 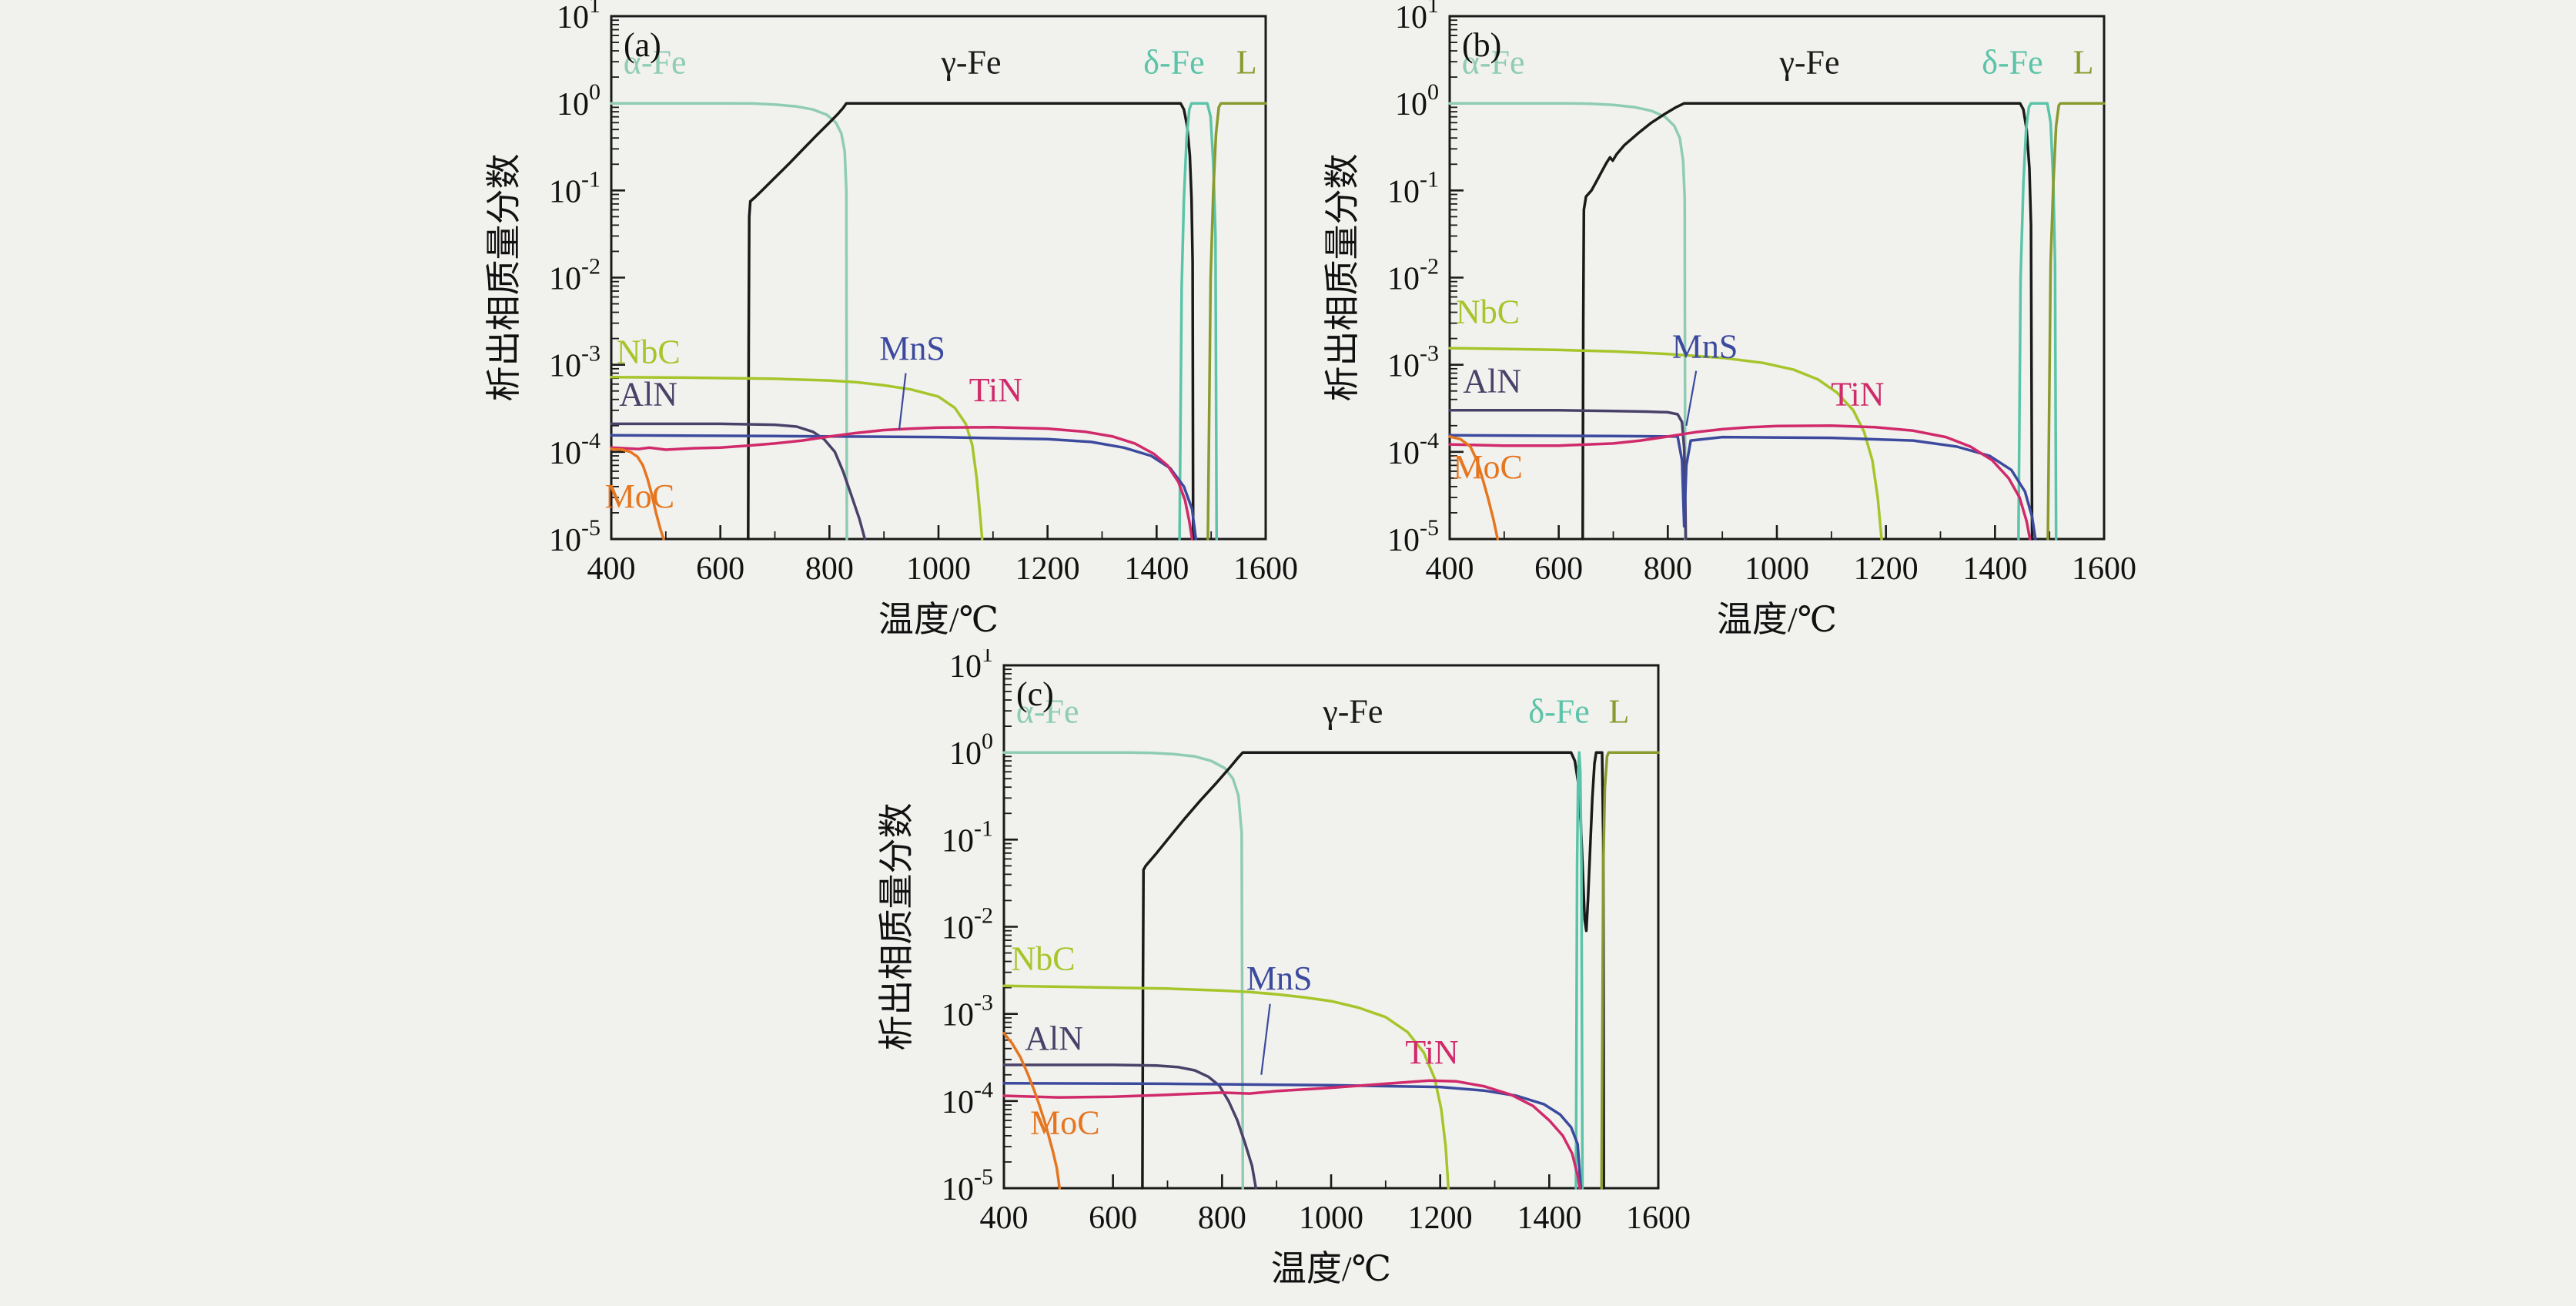 What do you see at coordinates (1450, 569) in the screenshot?
I see `x-tick-label: 400` at bounding box center [1450, 569].